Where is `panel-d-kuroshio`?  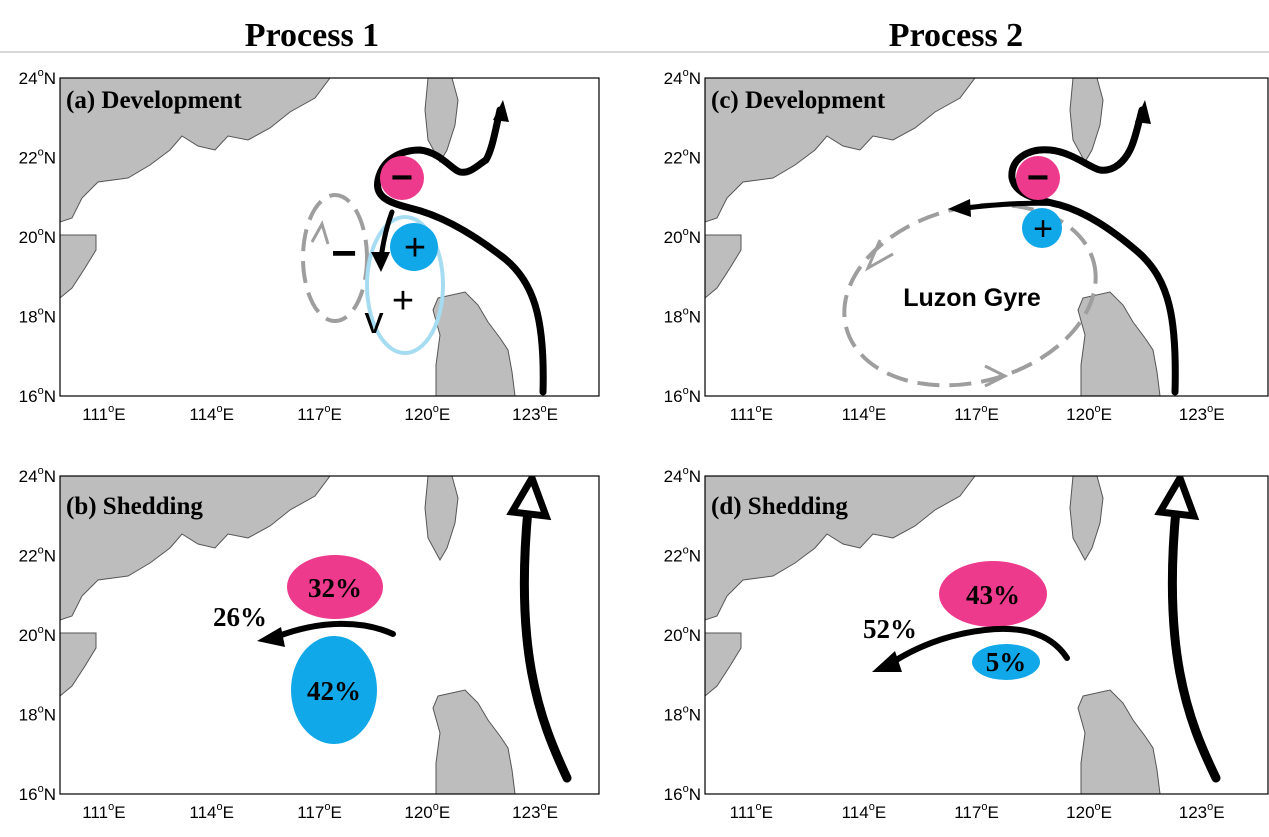
panel-d-kuroshio is located at coordinates (1194, 634).